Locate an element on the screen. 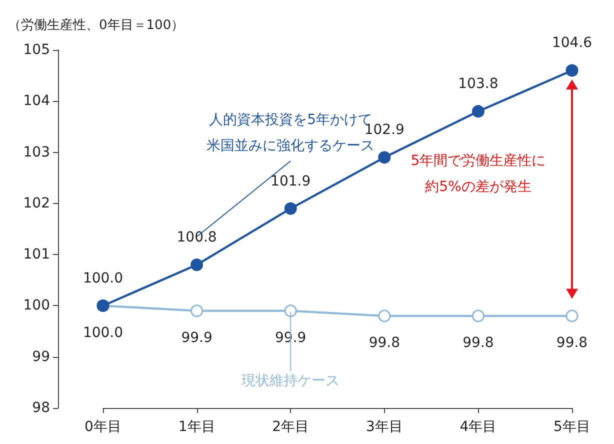 The width and height of the screenshot is (614, 444). x-tick-label: 5年目 is located at coordinates (572, 427).